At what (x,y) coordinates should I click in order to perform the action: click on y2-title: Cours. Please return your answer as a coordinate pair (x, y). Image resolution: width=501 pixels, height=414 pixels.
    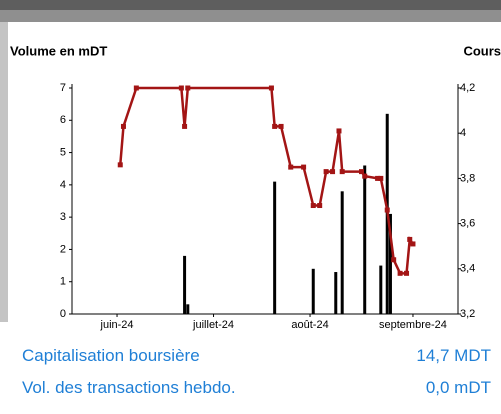
    Looking at the image, I should click on (482, 50).